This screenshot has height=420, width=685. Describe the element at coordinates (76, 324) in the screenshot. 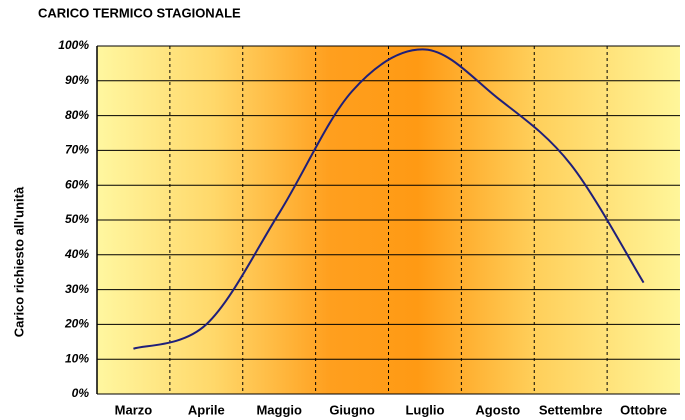

I see `y-tick-label: 20%` at that location.